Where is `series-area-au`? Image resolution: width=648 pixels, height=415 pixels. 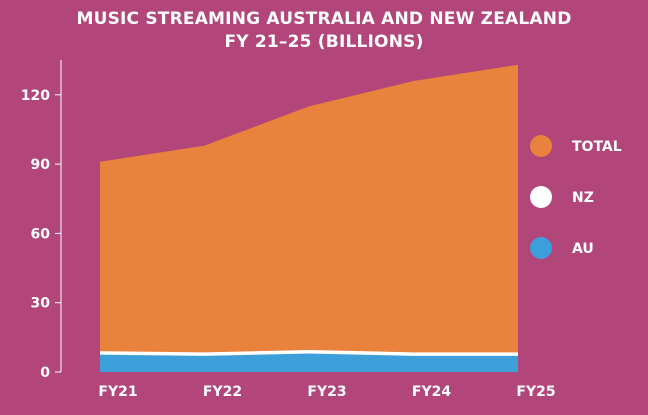
series-area-au is located at coordinates (309, 362).